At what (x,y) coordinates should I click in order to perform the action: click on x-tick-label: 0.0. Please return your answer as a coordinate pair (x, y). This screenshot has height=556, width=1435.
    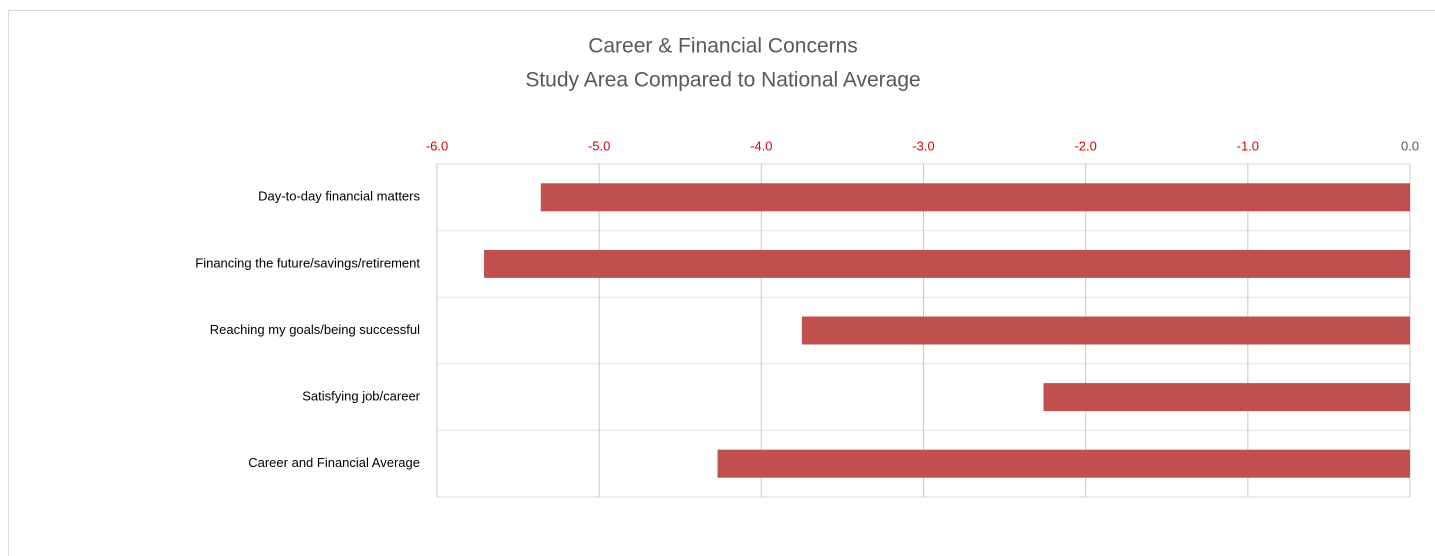
    Looking at the image, I should click on (1410, 145).